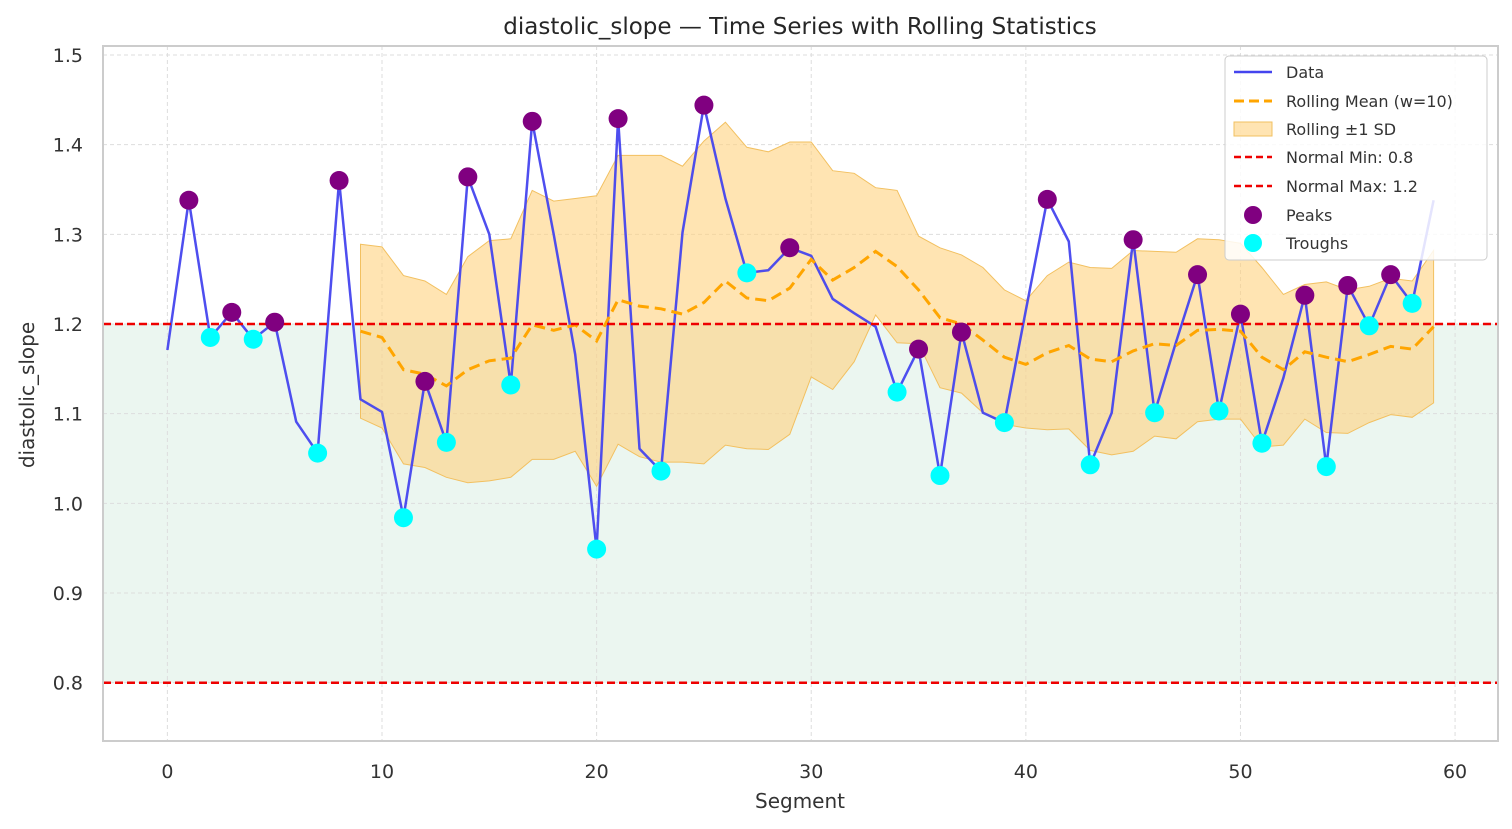  I want to click on y-tick-label: 0.9, so click(68, 594).